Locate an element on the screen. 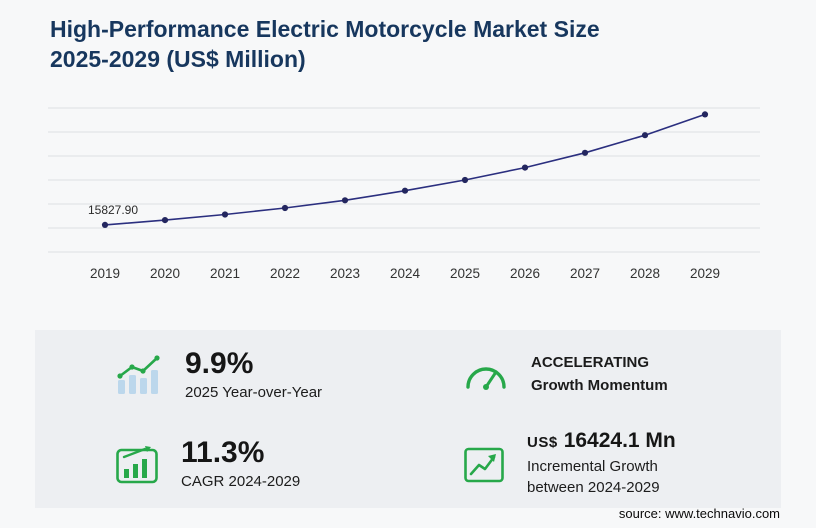 Image resolution: width=816 pixels, height=528 pixels. incremental-label: Incremental Growth between 2024-2029 is located at coordinates (593, 477).